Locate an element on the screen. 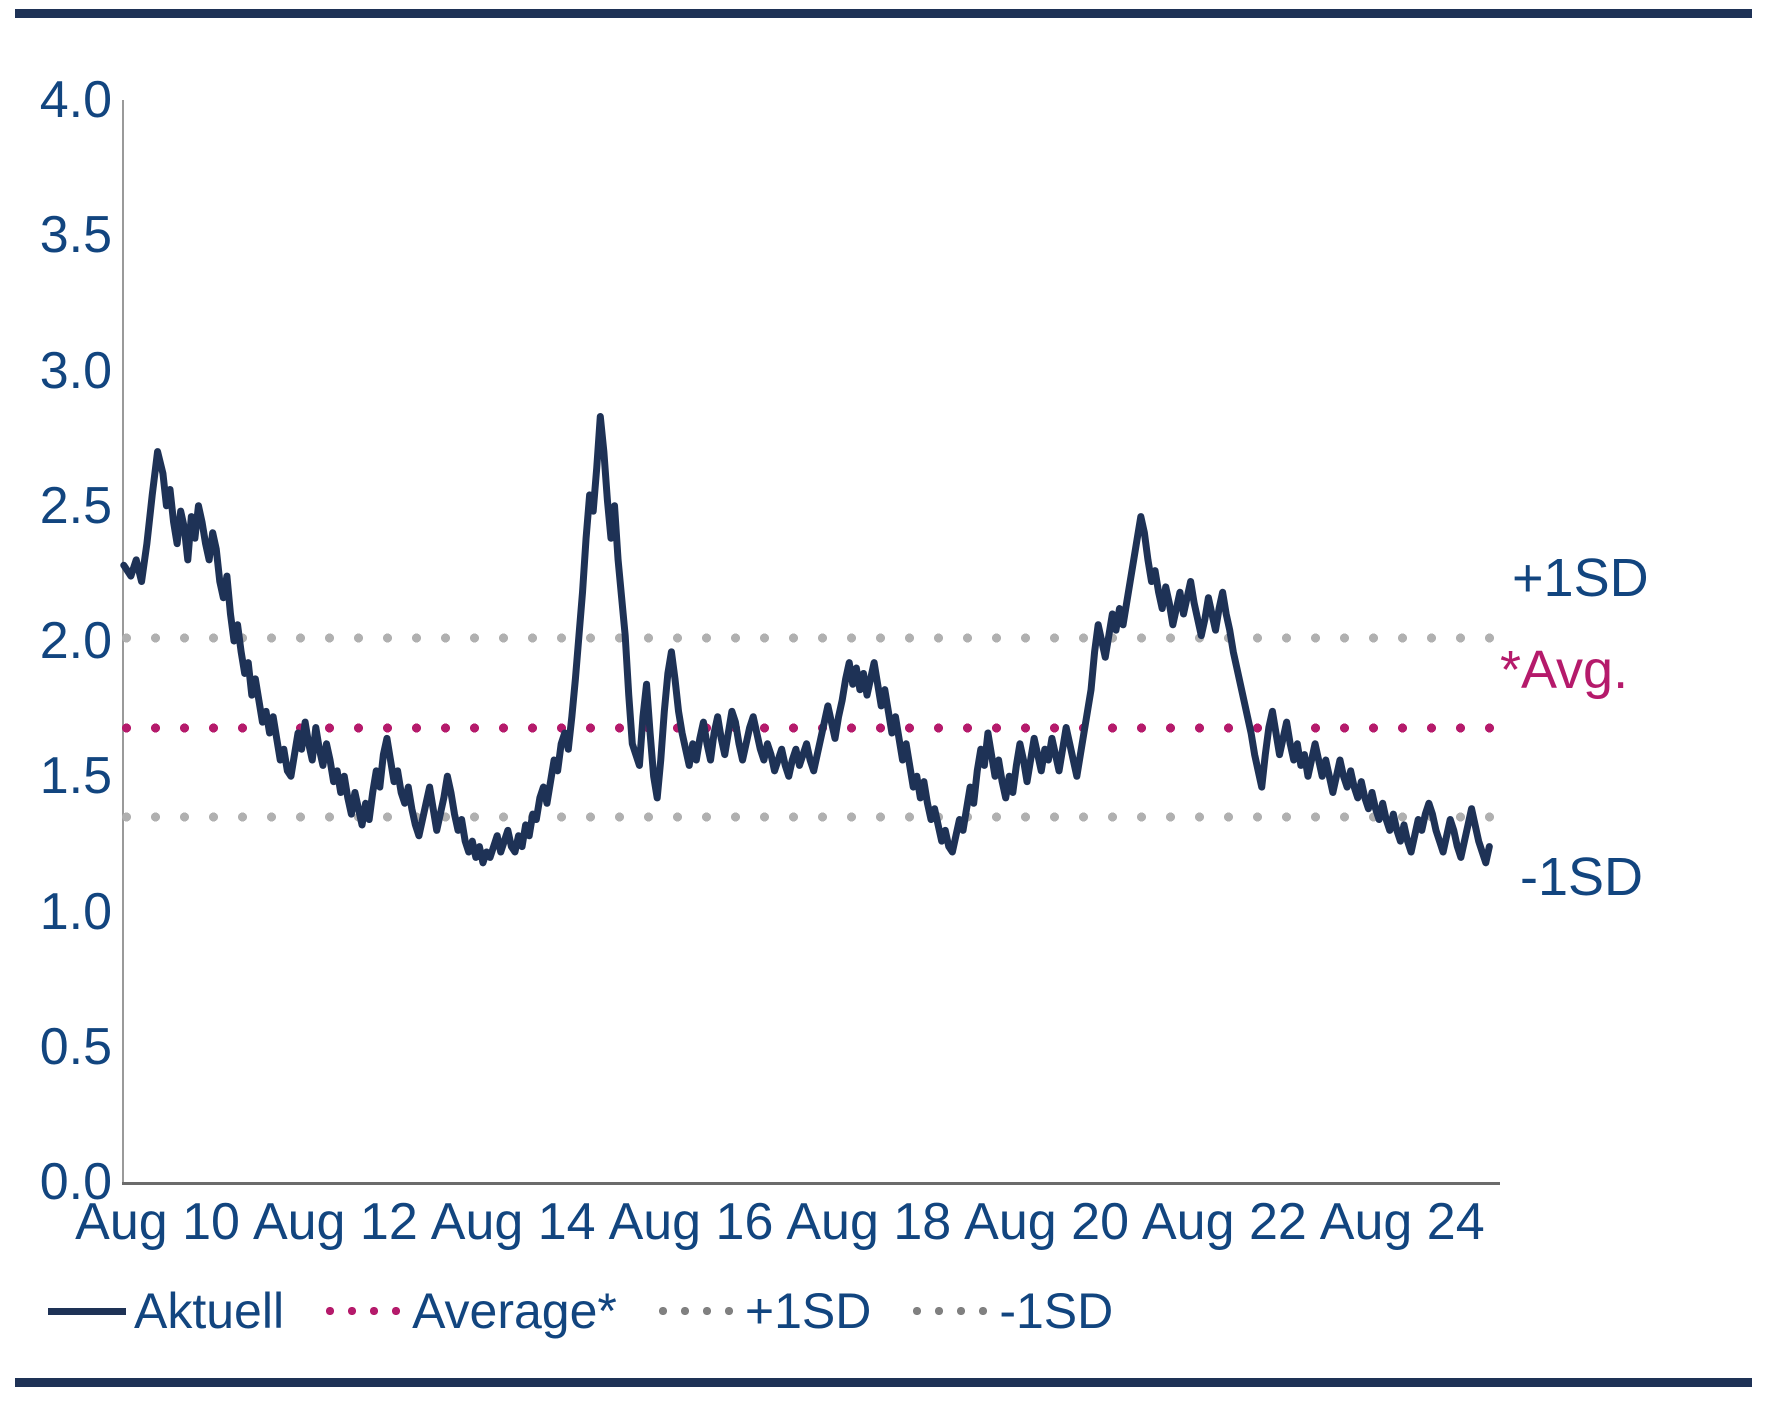 This screenshot has width=1766, height=1406. y-tick-label: 1.5 is located at coordinates (75, 776).